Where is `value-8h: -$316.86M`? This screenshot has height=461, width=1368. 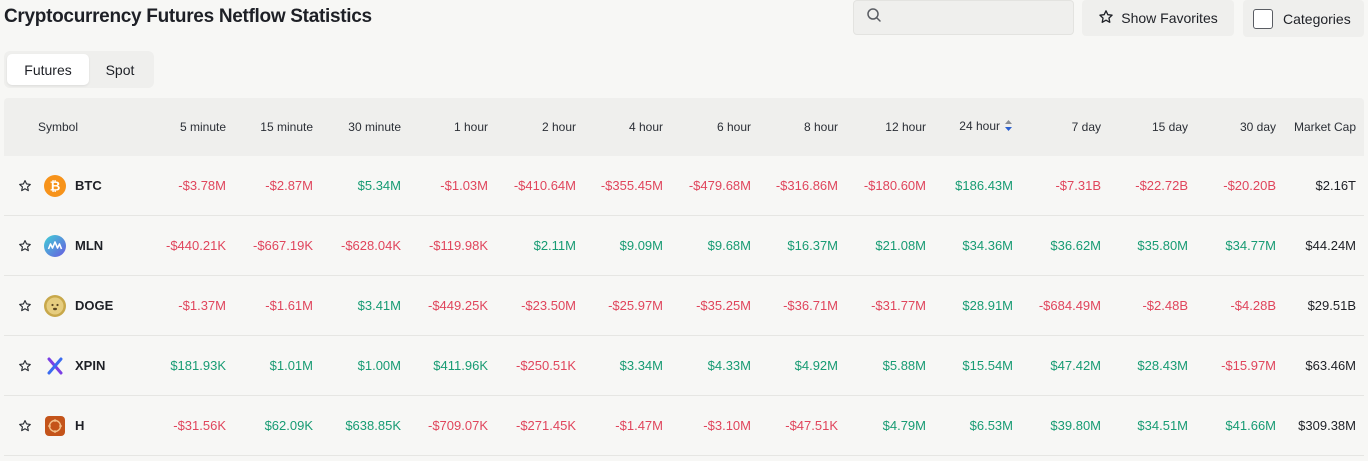 value-8h: -$316.86M is located at coordinates (806, 185).